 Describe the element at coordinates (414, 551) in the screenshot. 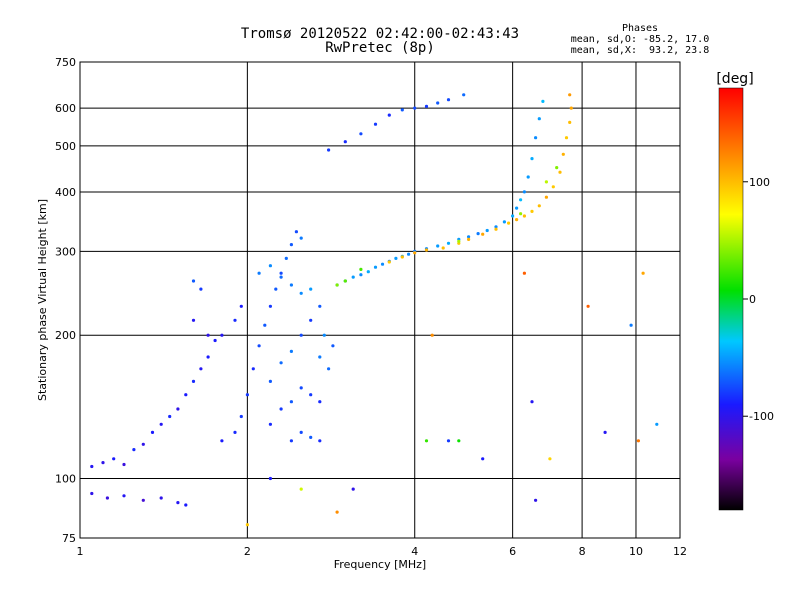

I see `x-tick-label: 4` at that location.